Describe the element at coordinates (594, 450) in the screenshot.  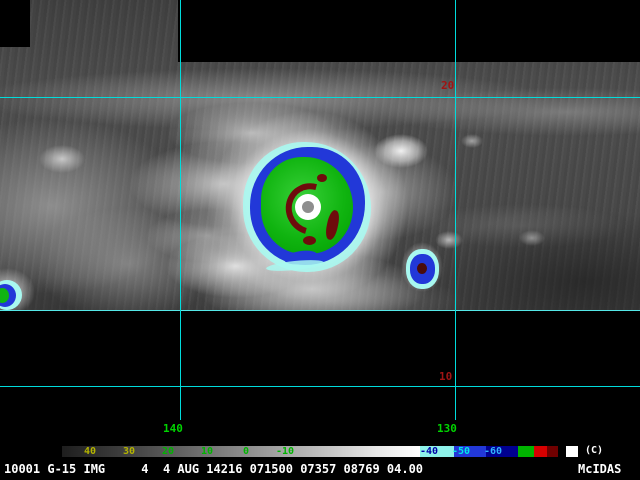
I see `colorbar-unit-label: (C)` at that location.